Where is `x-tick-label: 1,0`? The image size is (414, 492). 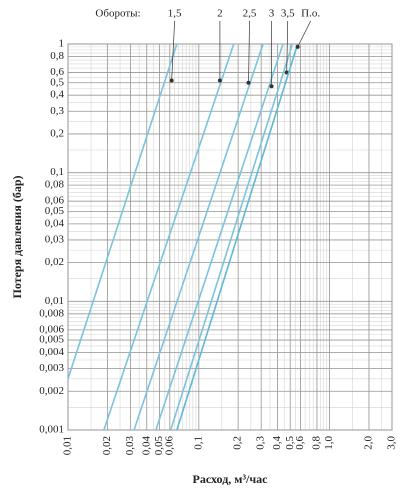 x-tick-label: 1,0 is located at coordinates (329, 443).